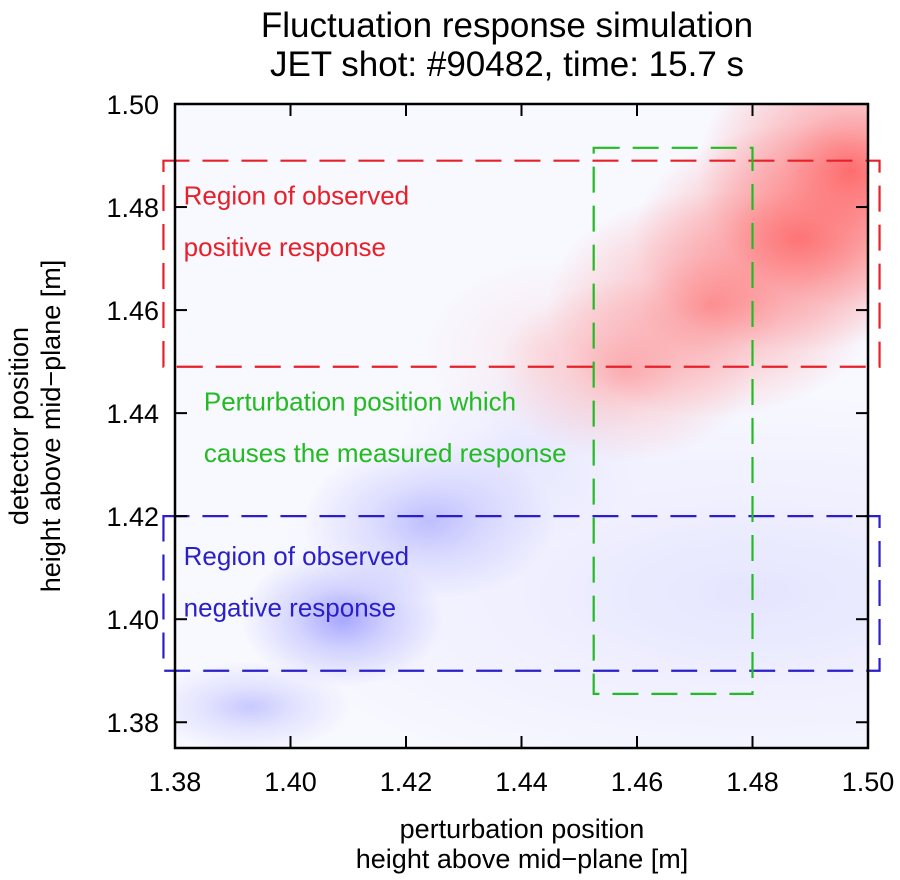 The image size is (900, 880). What do you see at coordinates (522, 829) in the screenshot?
I see `x-axis-label-line1: perturbation position` at bounding box center [522, 829].